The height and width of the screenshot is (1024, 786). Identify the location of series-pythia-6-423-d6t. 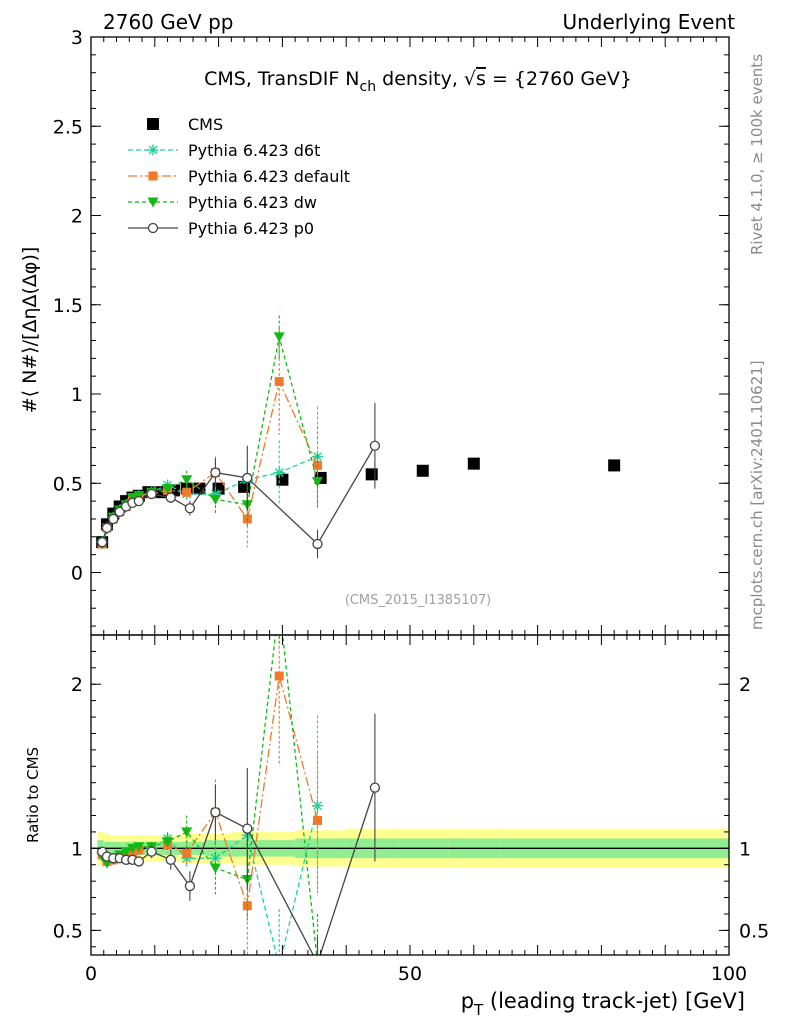
(209, 843).